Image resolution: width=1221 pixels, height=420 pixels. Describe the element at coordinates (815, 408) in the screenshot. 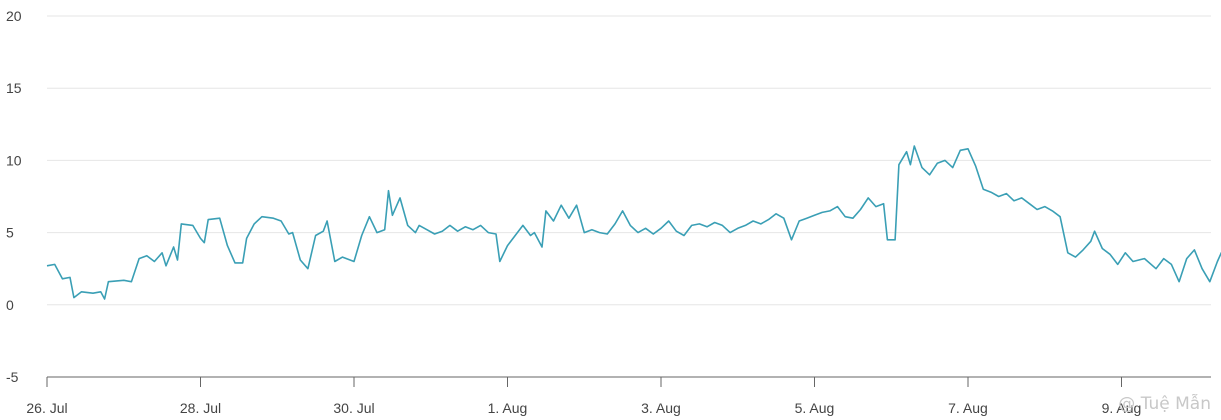

I see `x-tick-label: 5. Aug` at that location.